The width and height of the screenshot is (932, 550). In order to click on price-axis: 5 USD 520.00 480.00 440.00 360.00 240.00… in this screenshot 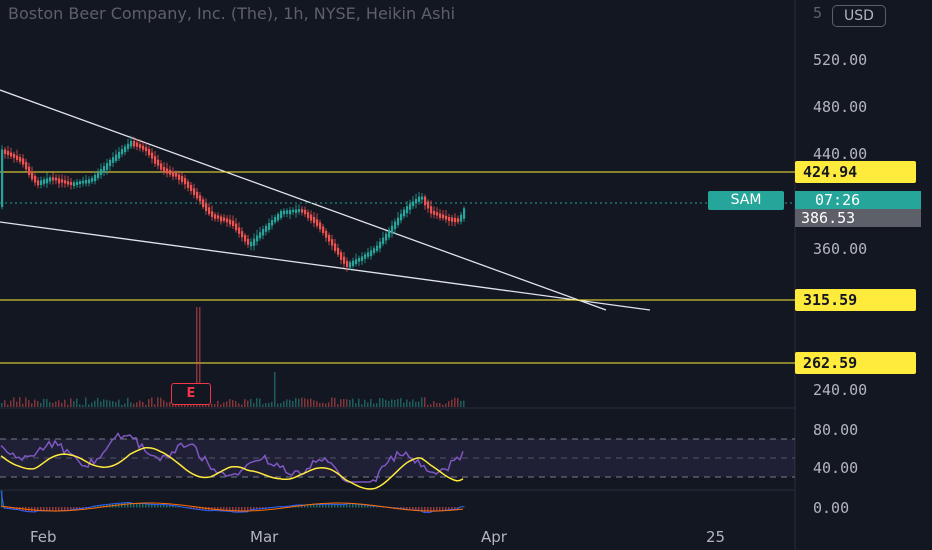, I will do `click(863, 275)`.